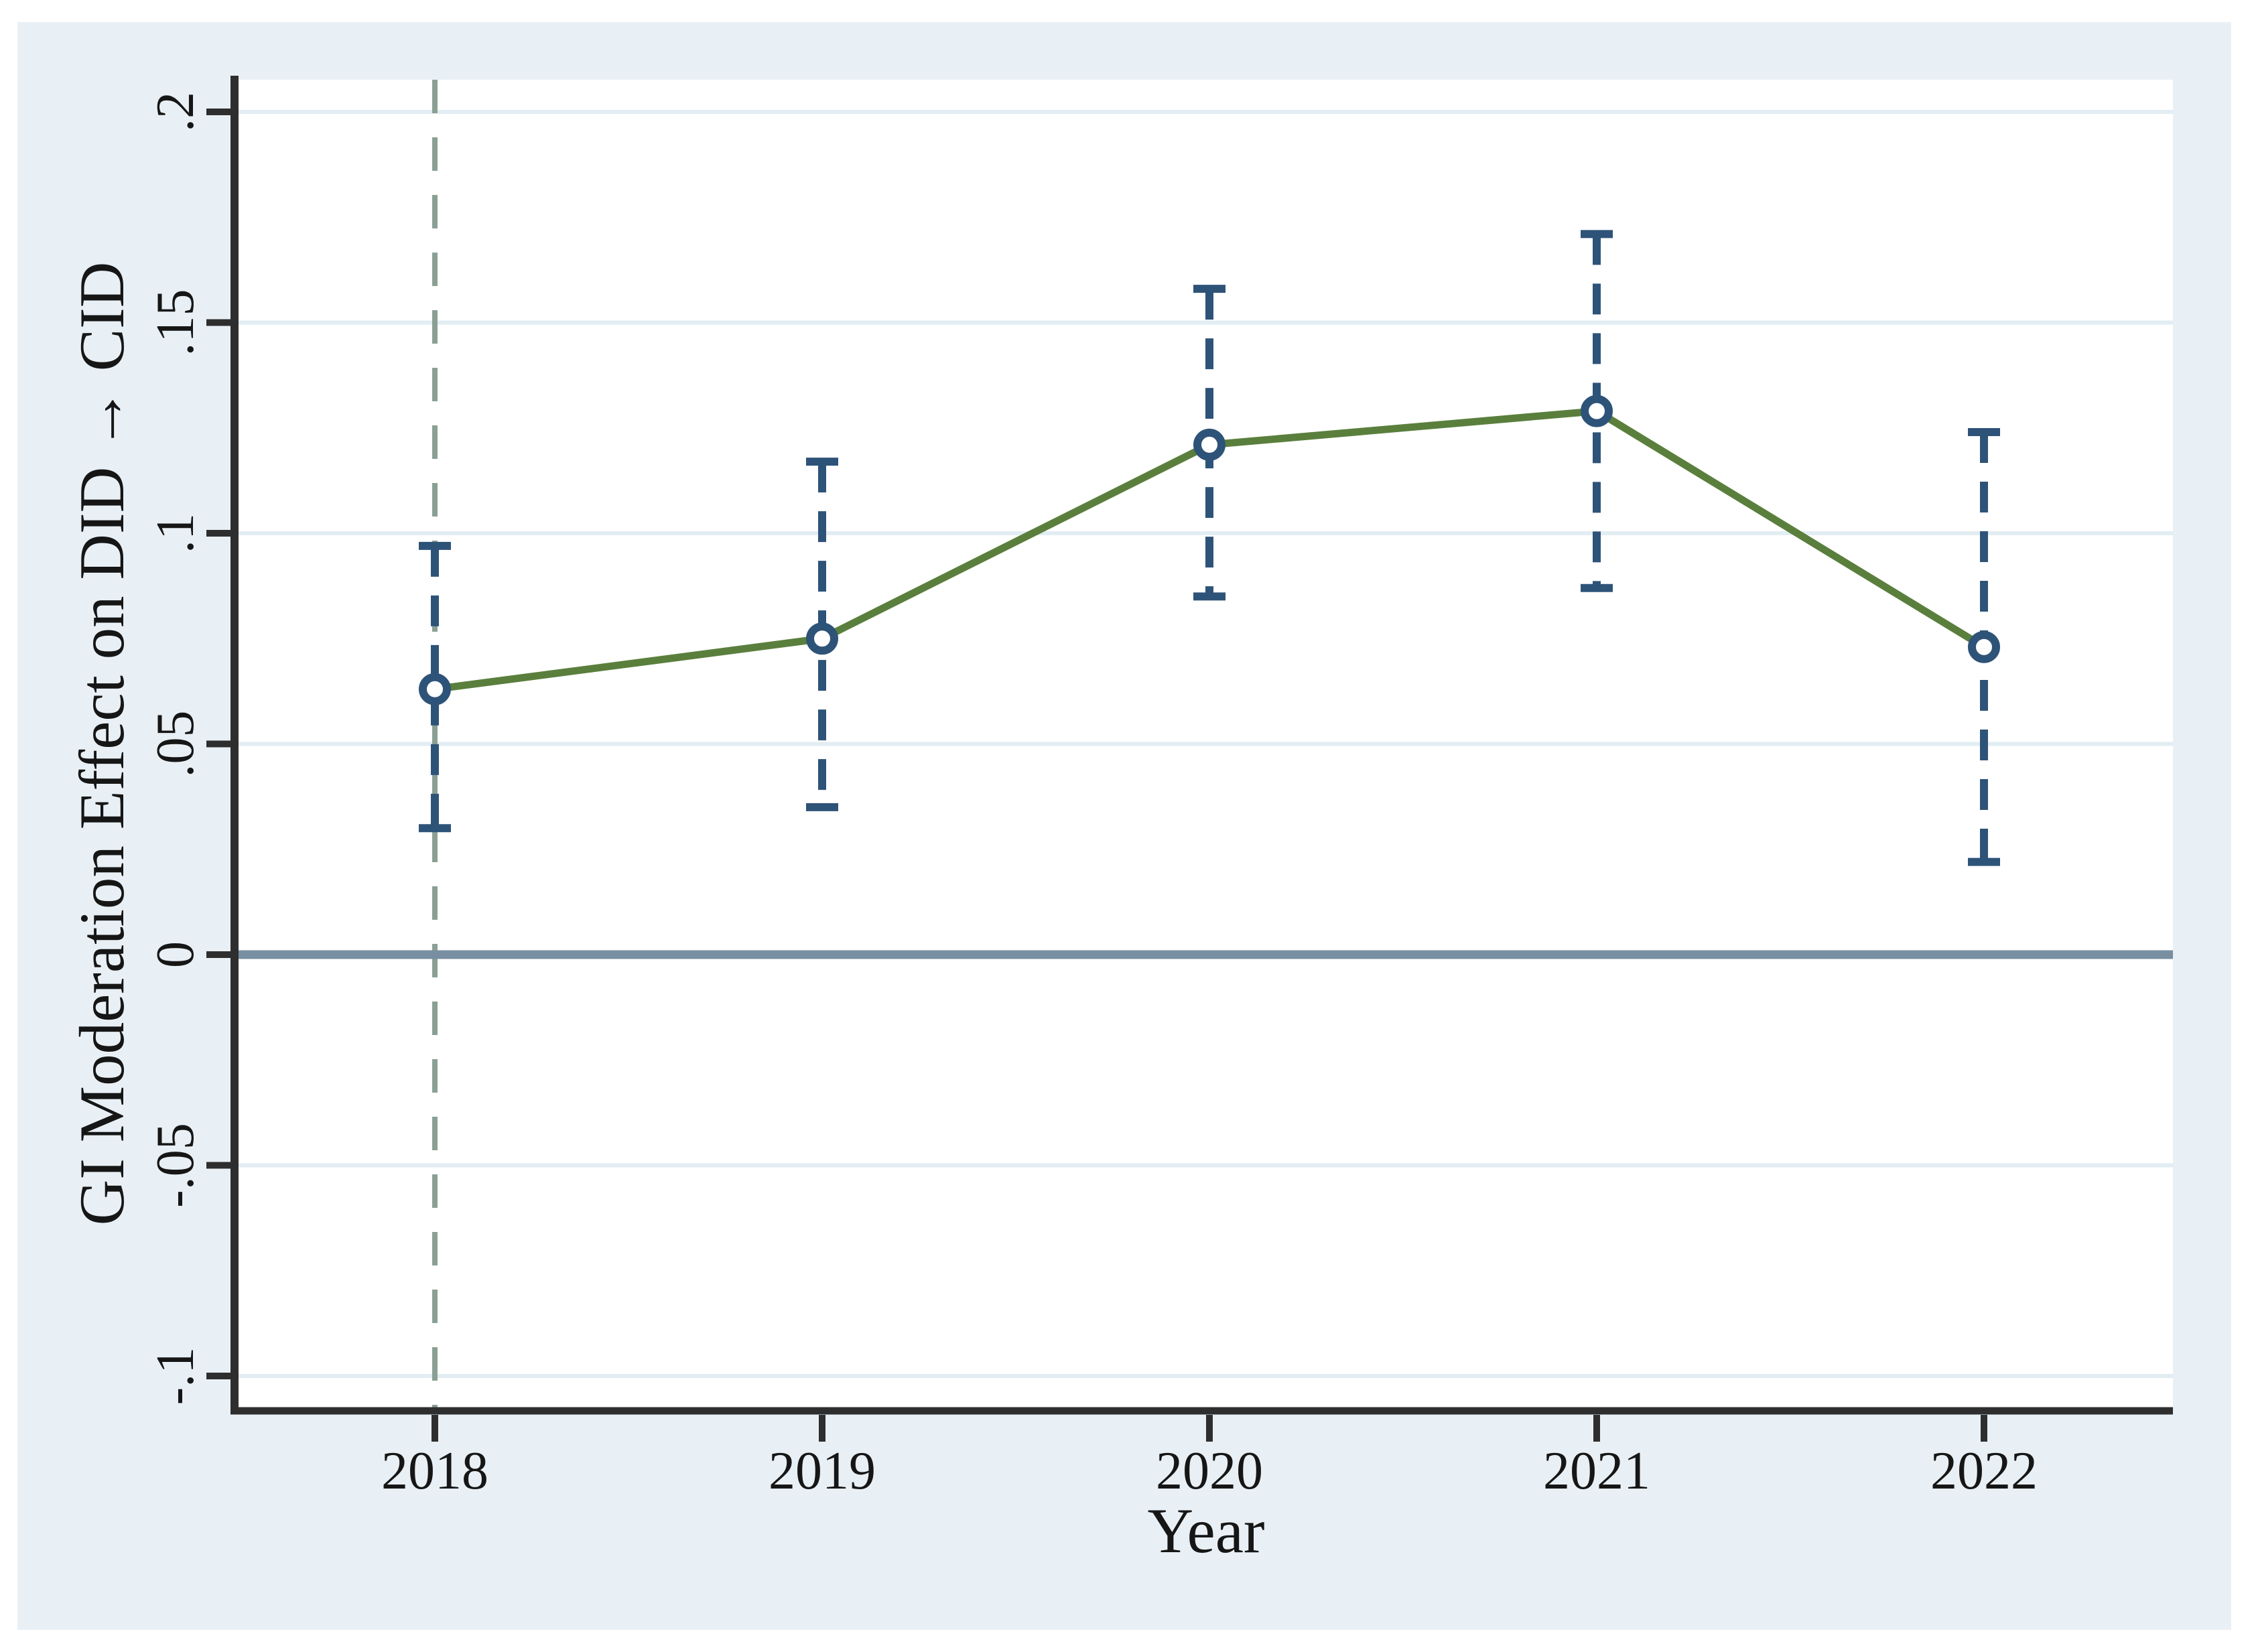 The width and height of the screenshot is (2252, 1652). What do you see at coordinates (1597, 1471) in the screenshot?
I see `x-tick-label: 2021` at bounding box center [1597, 1471].